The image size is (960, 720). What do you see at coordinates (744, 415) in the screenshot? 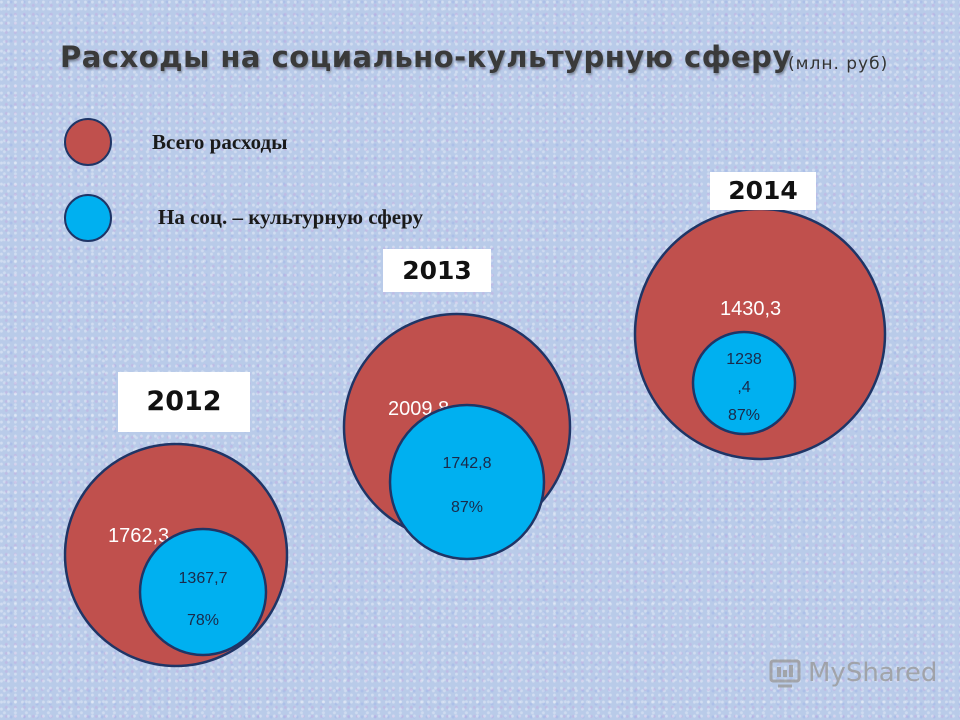
I see `label-percent-2014: 87%` at bounding box center [744, 415].